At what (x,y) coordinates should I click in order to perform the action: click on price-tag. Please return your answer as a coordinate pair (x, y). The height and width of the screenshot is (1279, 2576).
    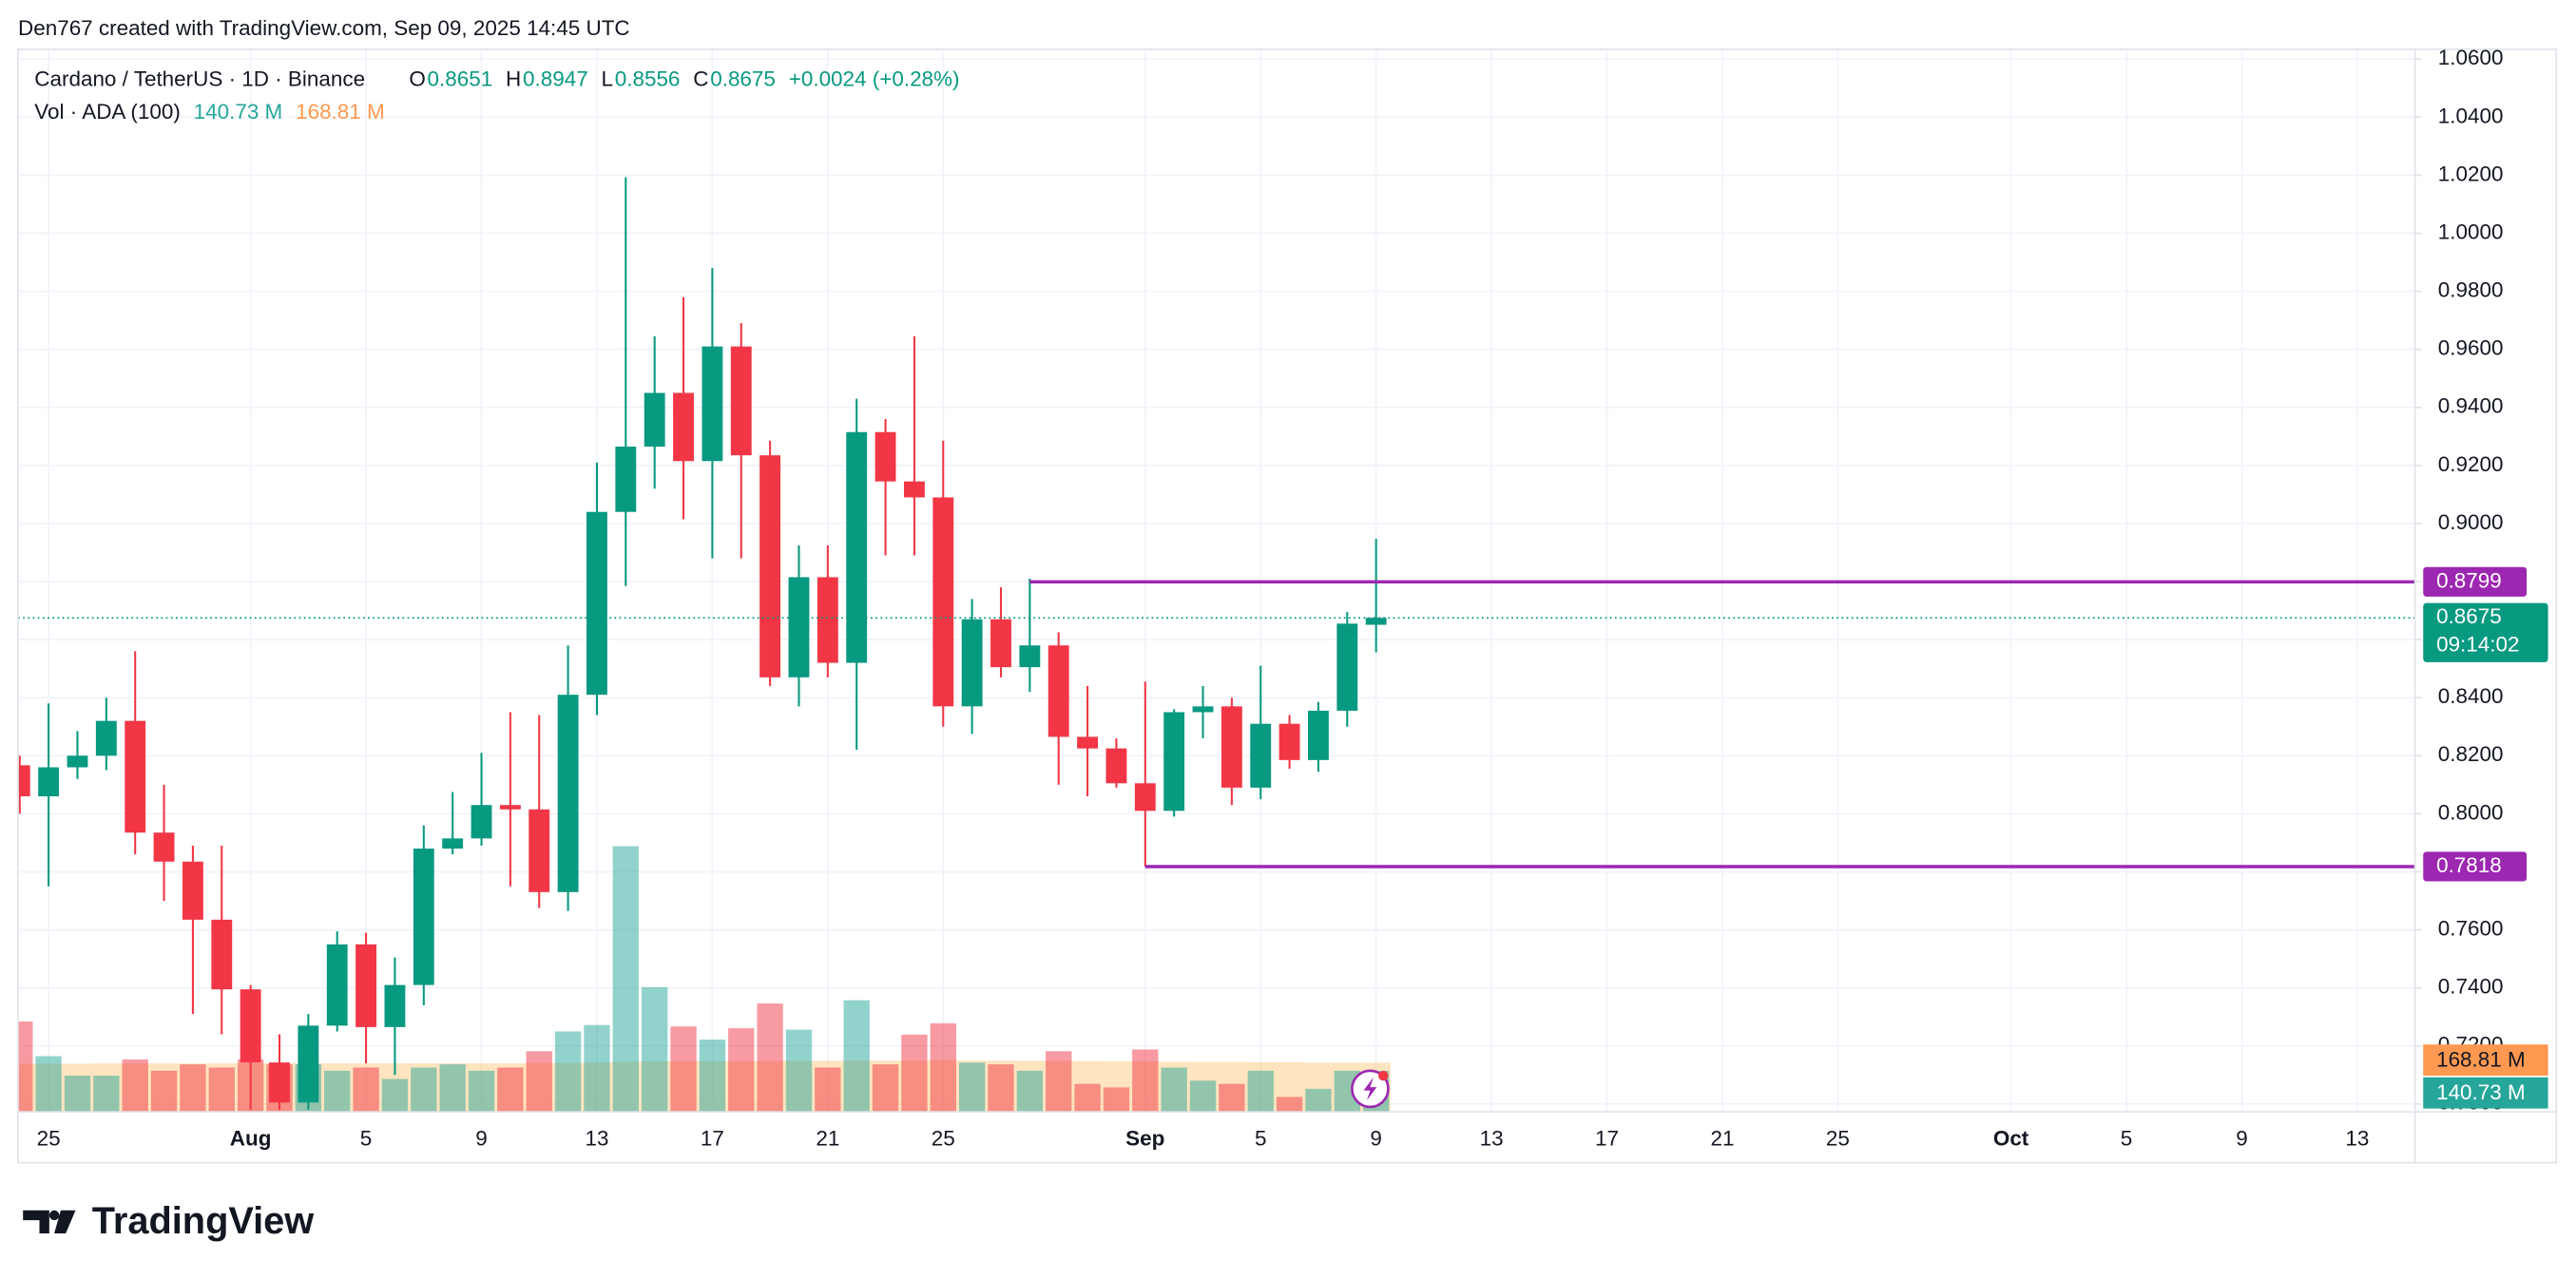
    Looking at the image, I should click on (2485, 632).